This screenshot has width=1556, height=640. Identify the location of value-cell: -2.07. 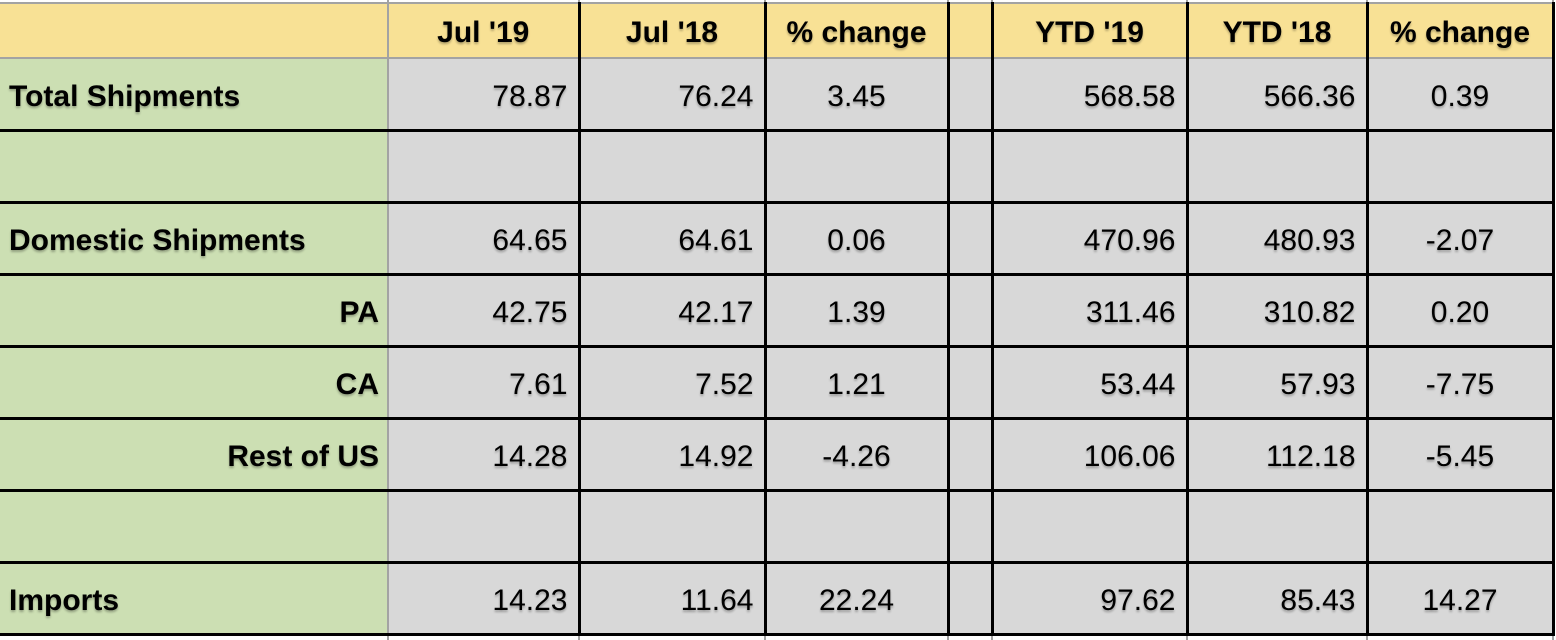
(1461, 239).